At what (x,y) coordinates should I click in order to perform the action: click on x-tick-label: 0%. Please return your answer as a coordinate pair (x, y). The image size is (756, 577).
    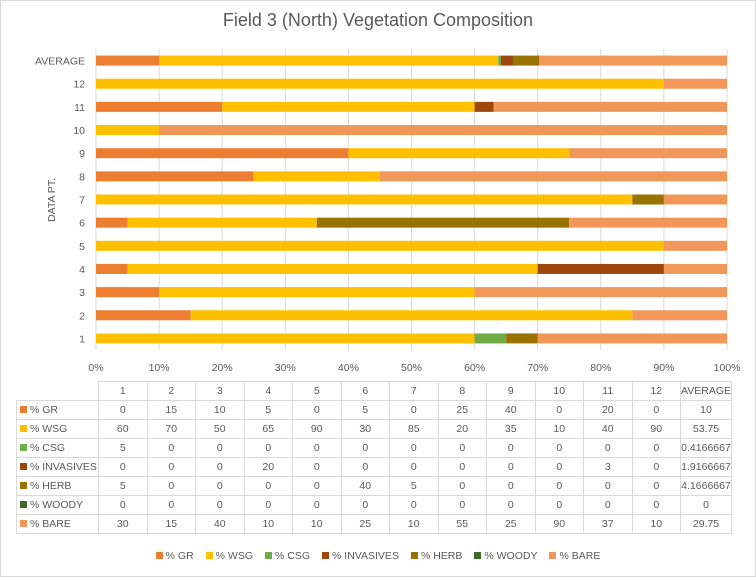
    Looking at the image, I should click on (95, 368).